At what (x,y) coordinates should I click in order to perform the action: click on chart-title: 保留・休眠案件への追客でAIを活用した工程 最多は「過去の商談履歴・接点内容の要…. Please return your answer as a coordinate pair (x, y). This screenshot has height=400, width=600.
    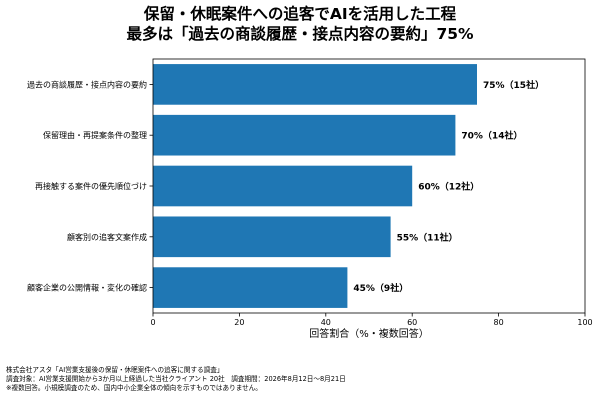
    Looking at the image, I should click on (300, 24).